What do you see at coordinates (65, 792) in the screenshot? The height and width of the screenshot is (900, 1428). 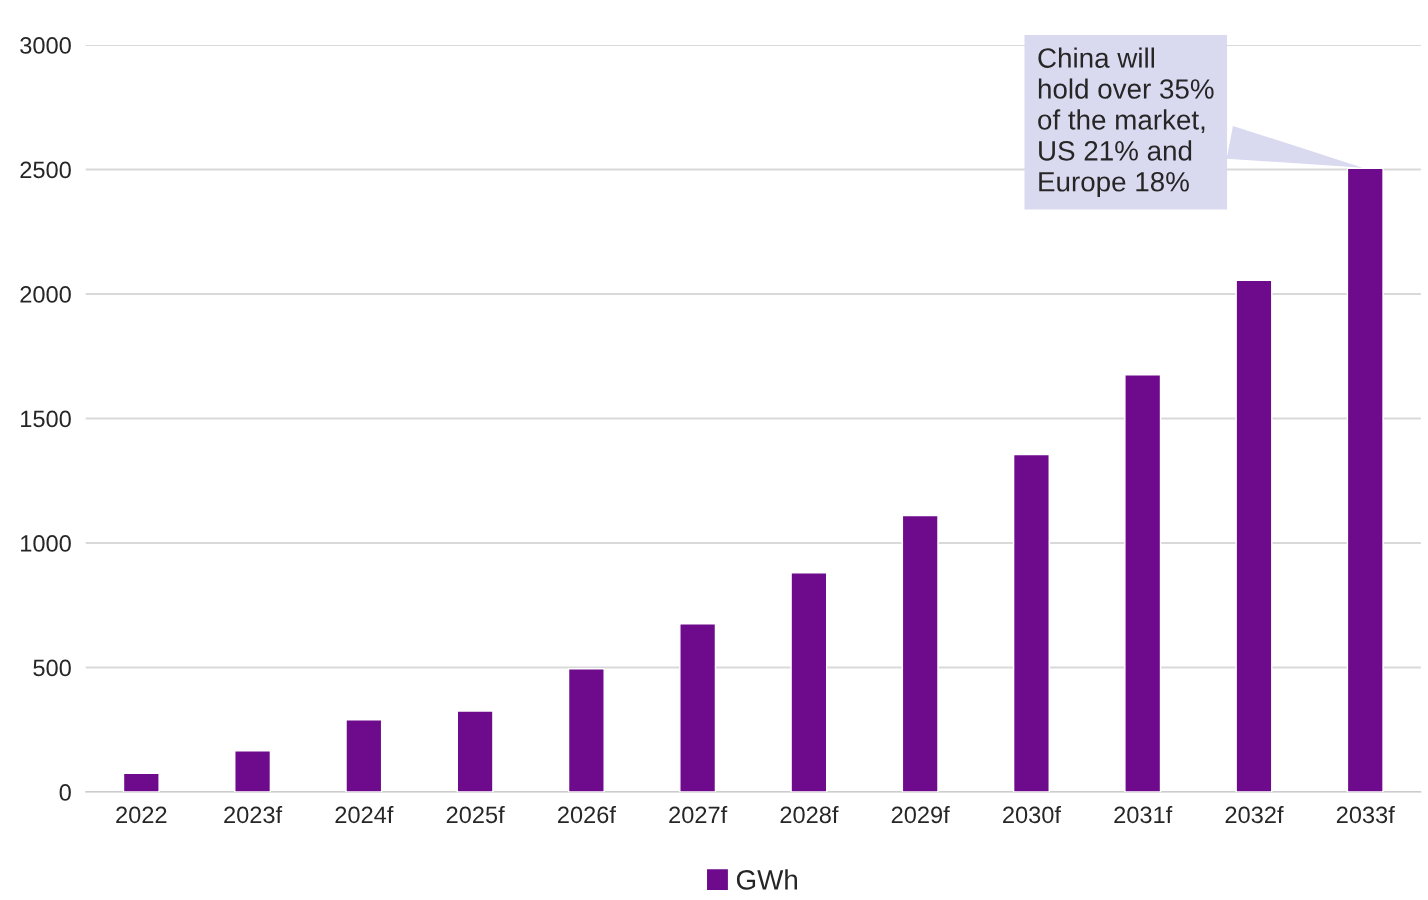 I see `y-tick-label: 0` at bounding box center [65, 792].